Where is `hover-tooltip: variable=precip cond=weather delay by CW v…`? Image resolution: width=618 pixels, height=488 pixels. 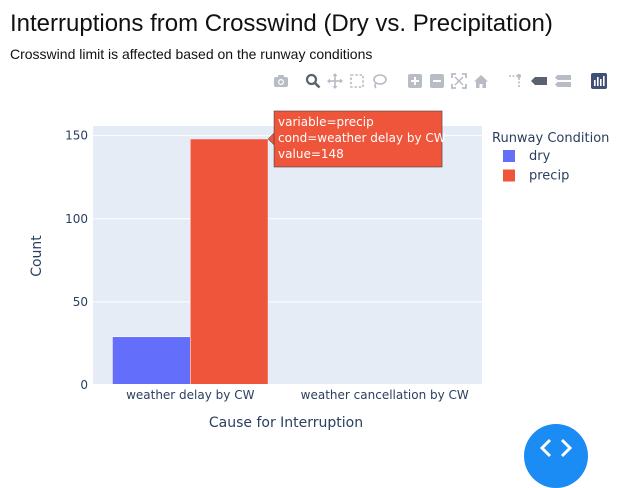
hover-tooltip: variable=precip cond=weather delay by CW v… is located at coordinates (356, 139).